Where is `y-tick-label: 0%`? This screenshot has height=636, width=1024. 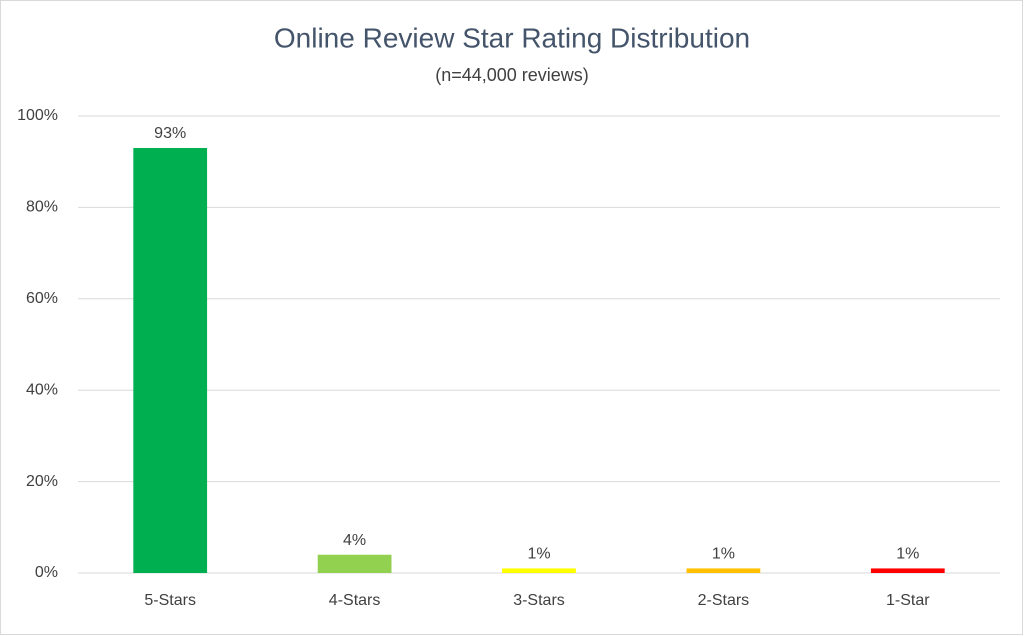 y-tick-label: 0% is located at coordinates (46, 572).